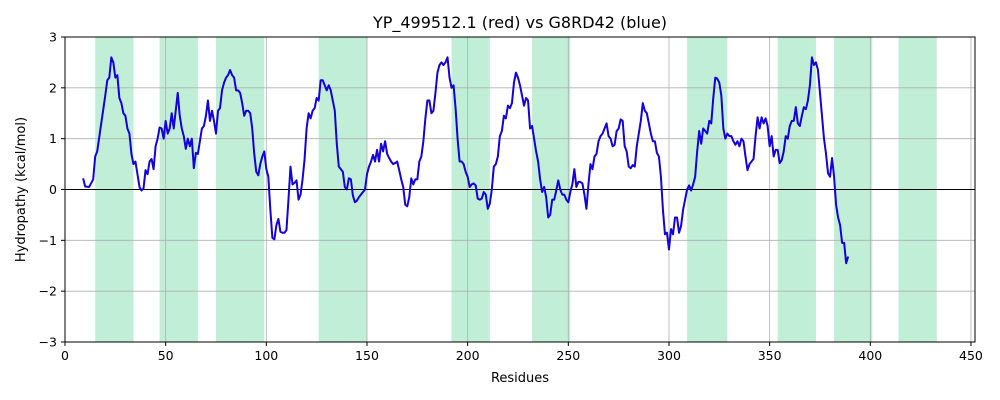 The height and width of the screenshot is (400, 1000). Describe the element at coordinates (53, 87) in the screenshot. I see `y-tick-label: 2` at that location.